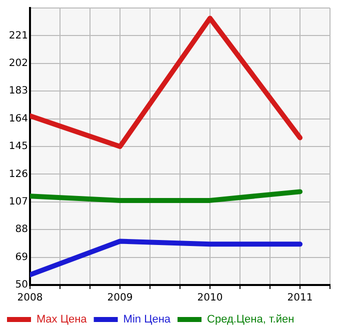 The image size is (345, 335). I want to click on legend-label: Min Цена, so click(147, 320).